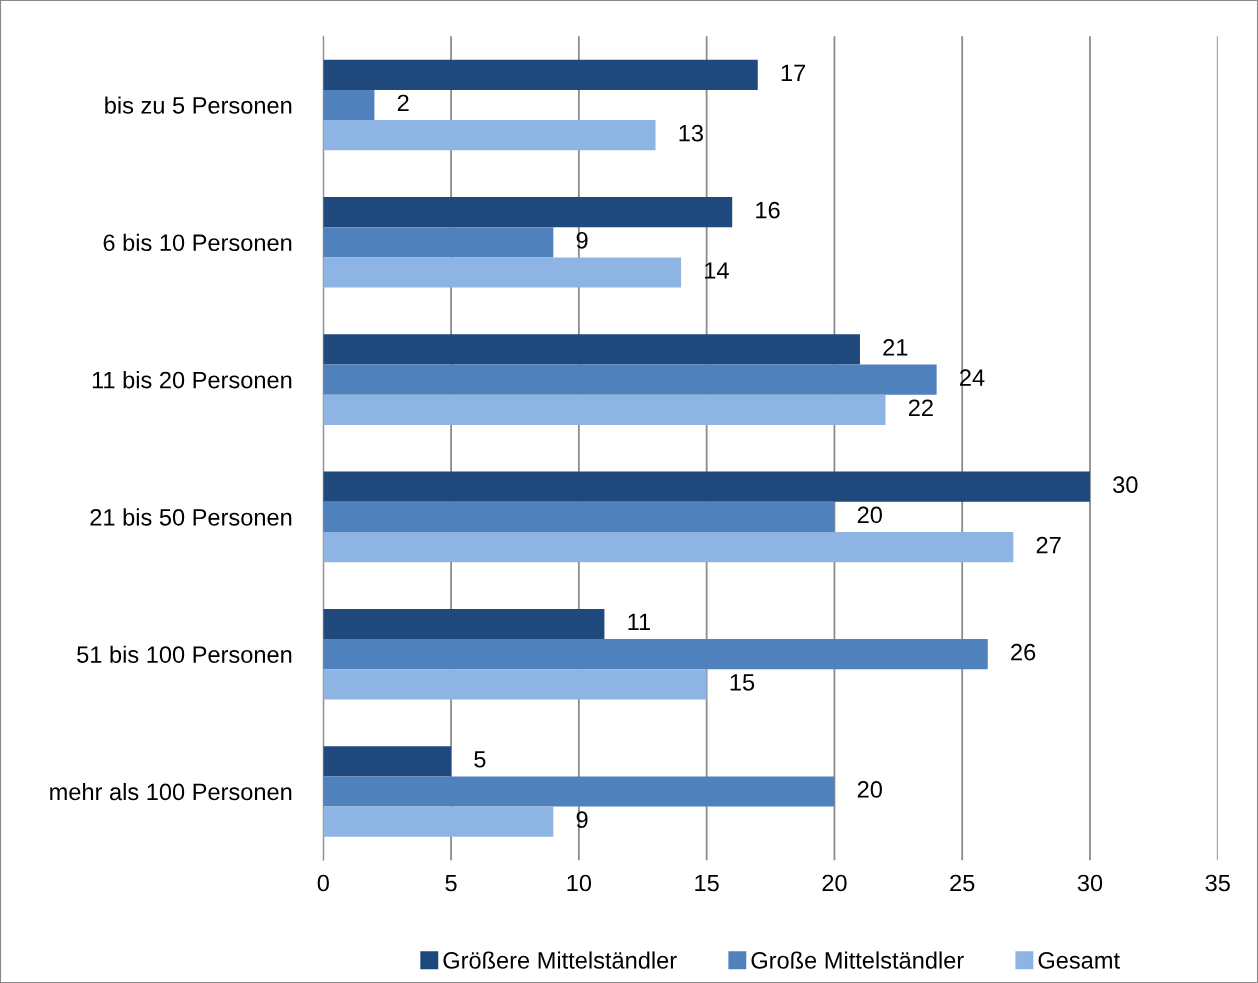 The image size is (1258, 983). I want to click on data-label: 14, so click(717, 270).